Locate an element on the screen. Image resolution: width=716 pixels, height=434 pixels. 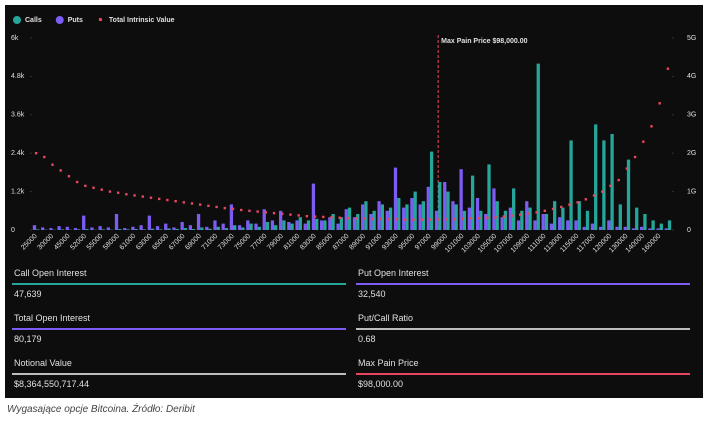
y2-tick-label: 2G is located at coordinates (691, 153).